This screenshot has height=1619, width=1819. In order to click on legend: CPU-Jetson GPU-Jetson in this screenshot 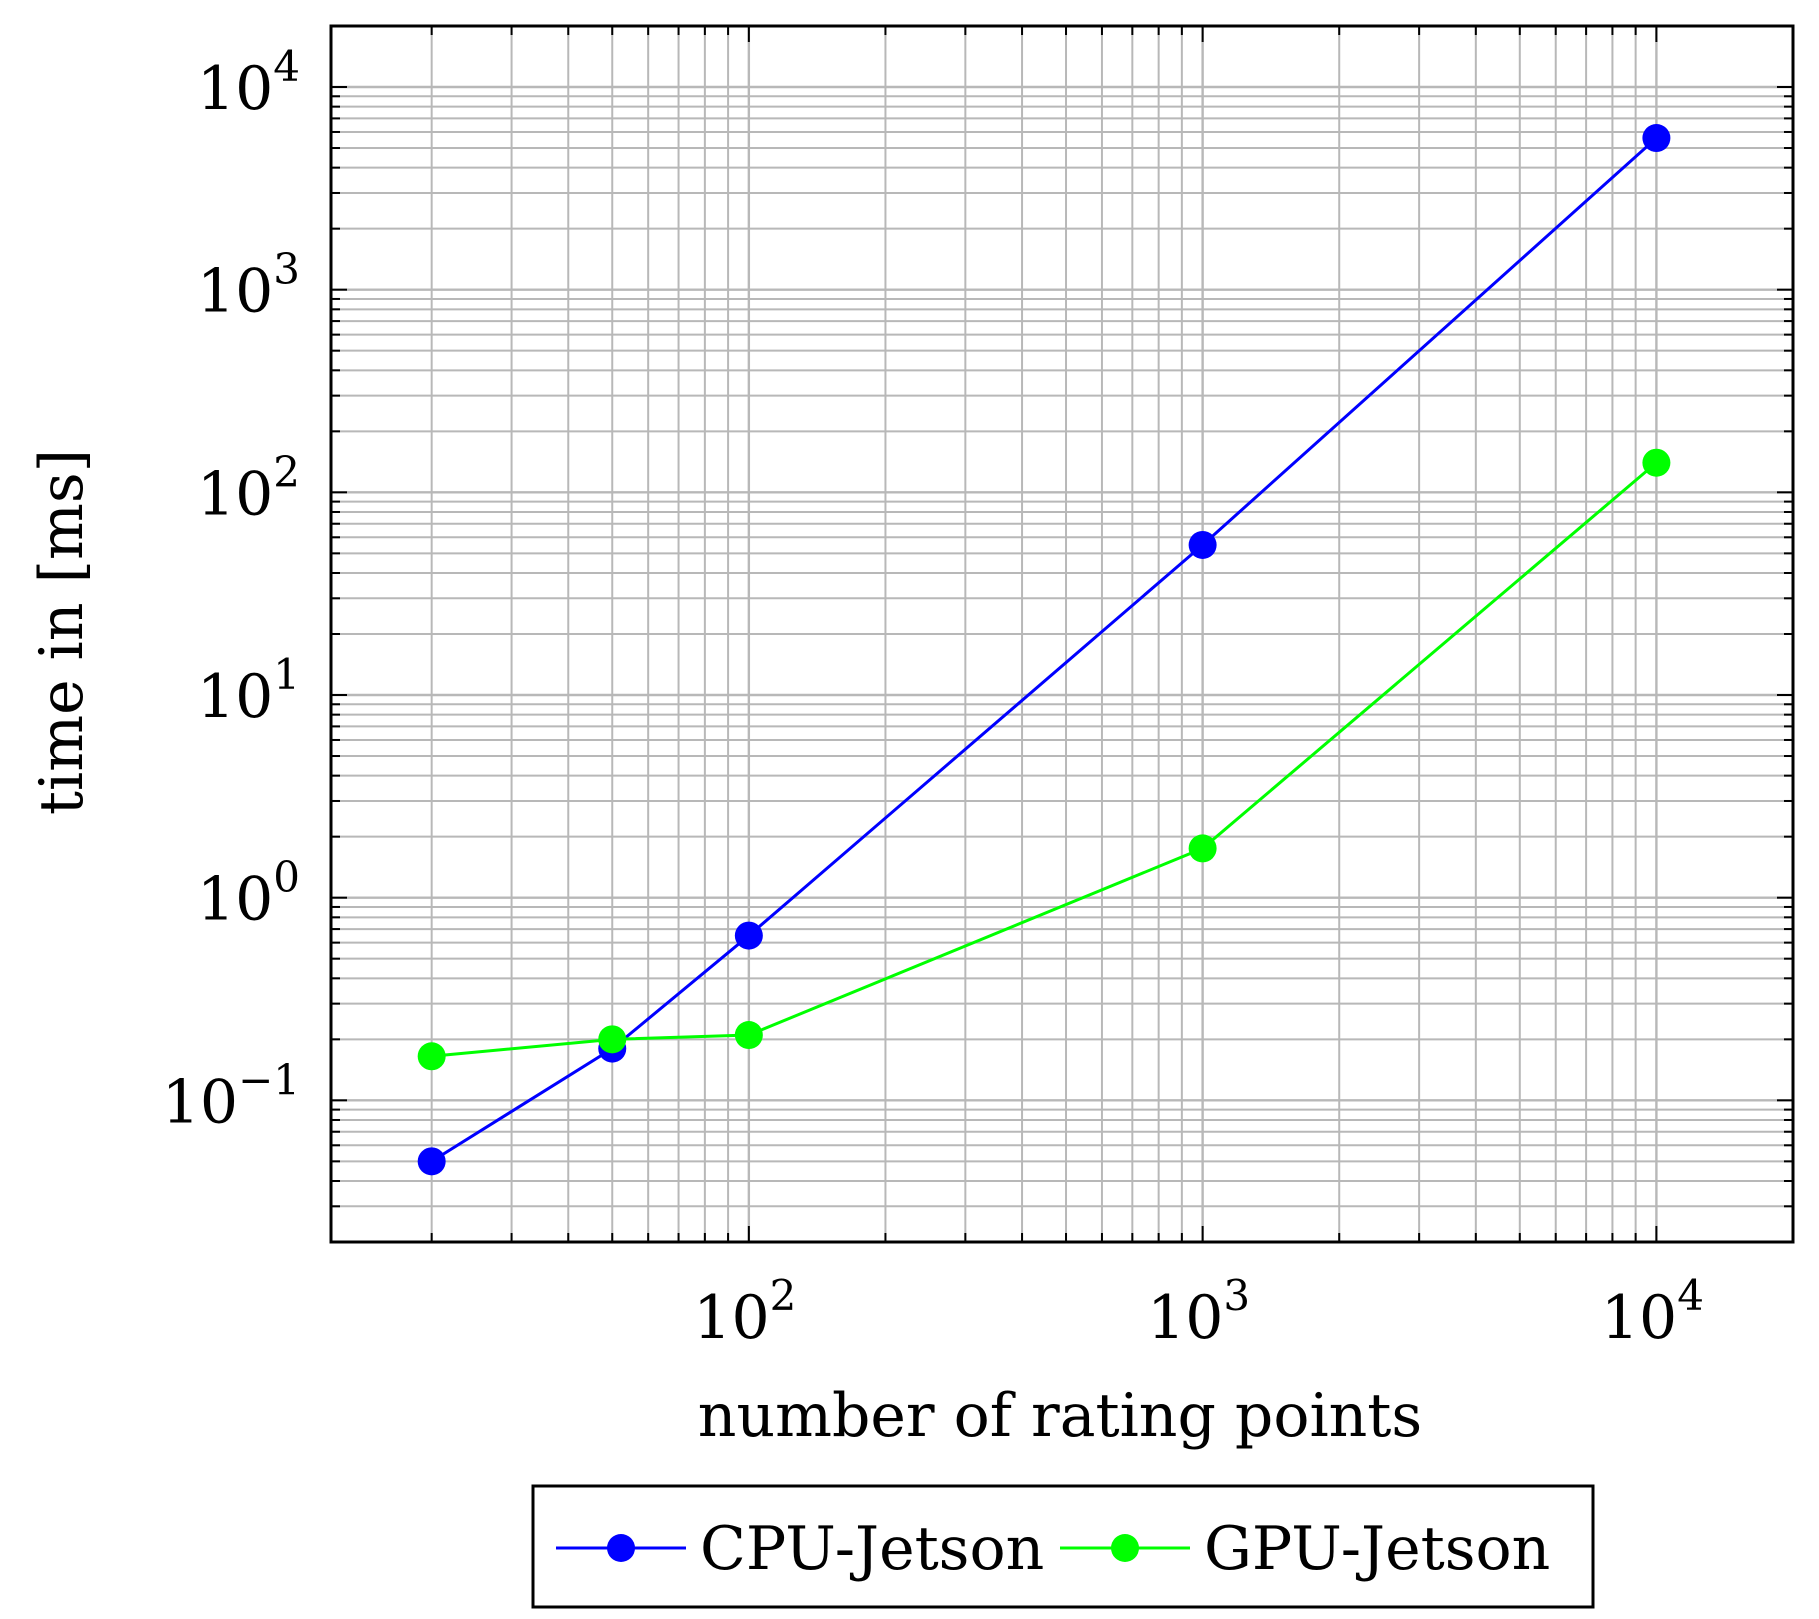, I will do `click(1063, 1546)`.